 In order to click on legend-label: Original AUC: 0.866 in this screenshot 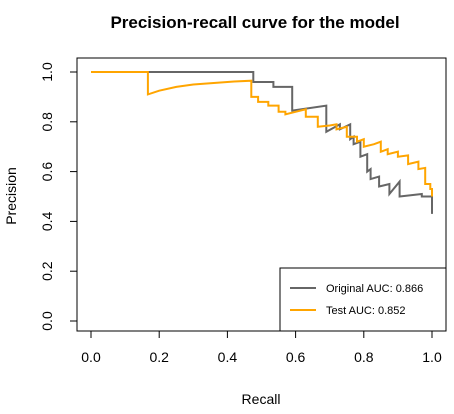, I will do `click(374, 289)`.